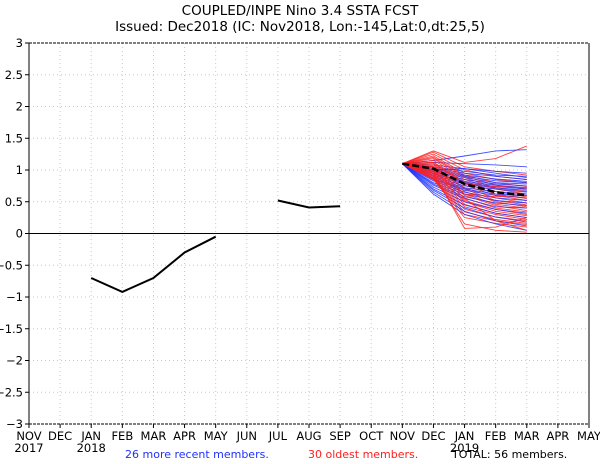  What do you see at coordinates (300, 11) in the screenshot?
I see `chart-title: COUPLED/INPE Nino 3.4 SSTA FCST` at bounding box center [300, 11].